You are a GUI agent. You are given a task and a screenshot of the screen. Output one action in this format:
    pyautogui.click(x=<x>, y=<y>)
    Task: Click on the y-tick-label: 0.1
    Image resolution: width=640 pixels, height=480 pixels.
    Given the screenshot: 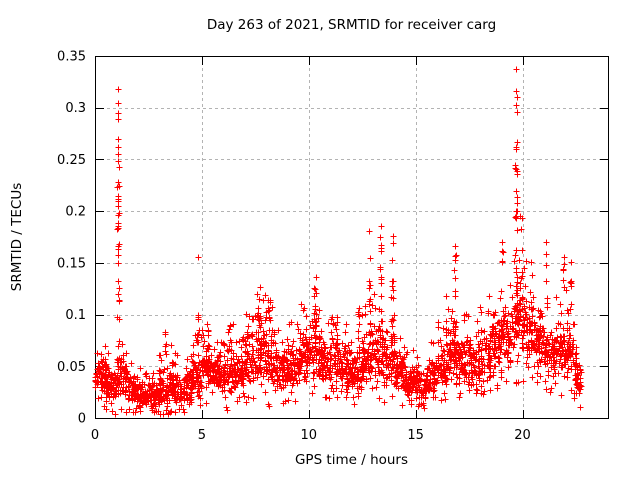 What is the action you would take?
    pyautogui.click(x=75, y=315)
    